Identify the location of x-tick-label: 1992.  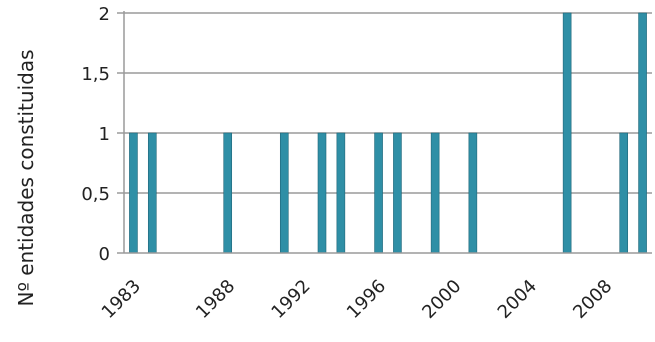
(290, 299).